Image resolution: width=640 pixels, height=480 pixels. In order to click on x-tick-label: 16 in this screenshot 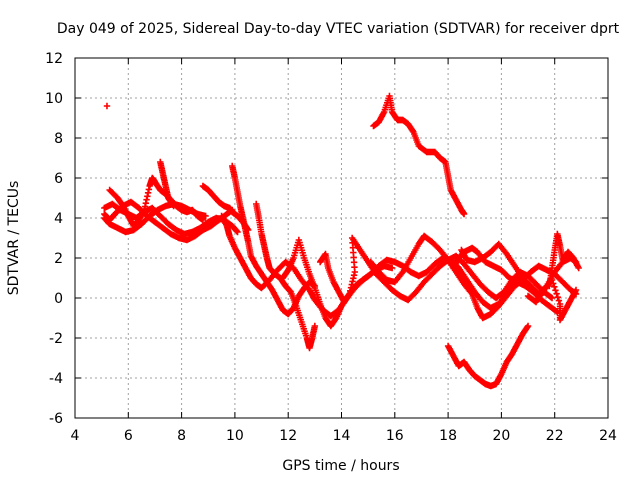, I will do `click(395, 436)`.